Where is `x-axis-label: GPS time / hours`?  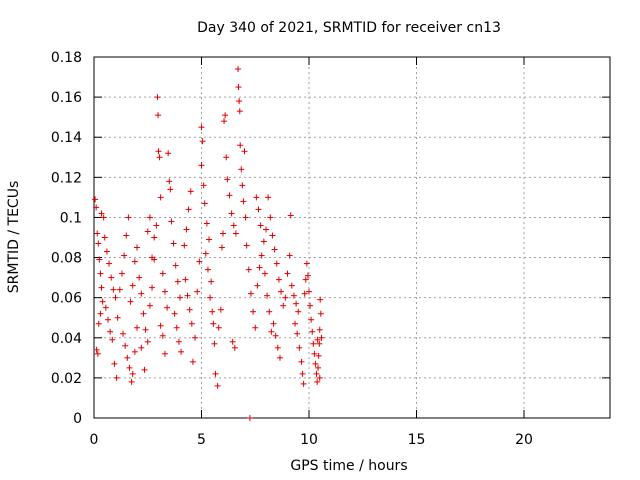 x-axis-label: GPS time / hours is located at coordinates (348, 466).